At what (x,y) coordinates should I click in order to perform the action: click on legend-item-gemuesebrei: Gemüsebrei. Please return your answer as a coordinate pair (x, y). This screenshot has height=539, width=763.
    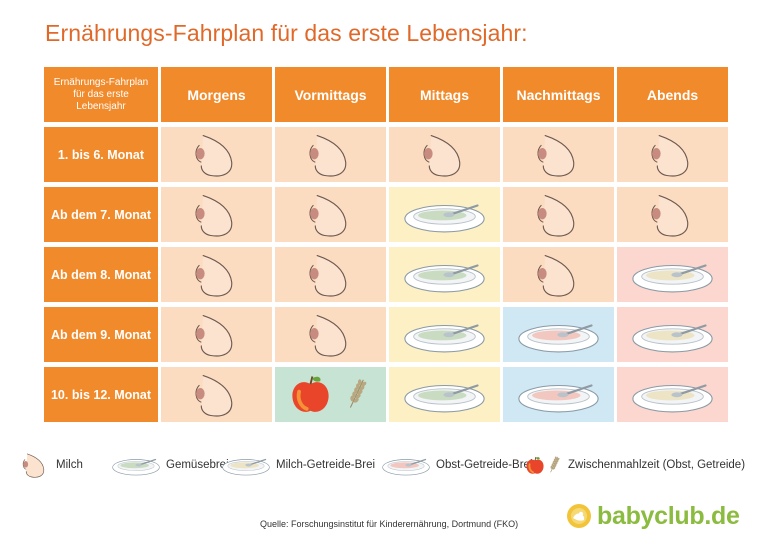
    Looking at the image, I should click on (169, 465).